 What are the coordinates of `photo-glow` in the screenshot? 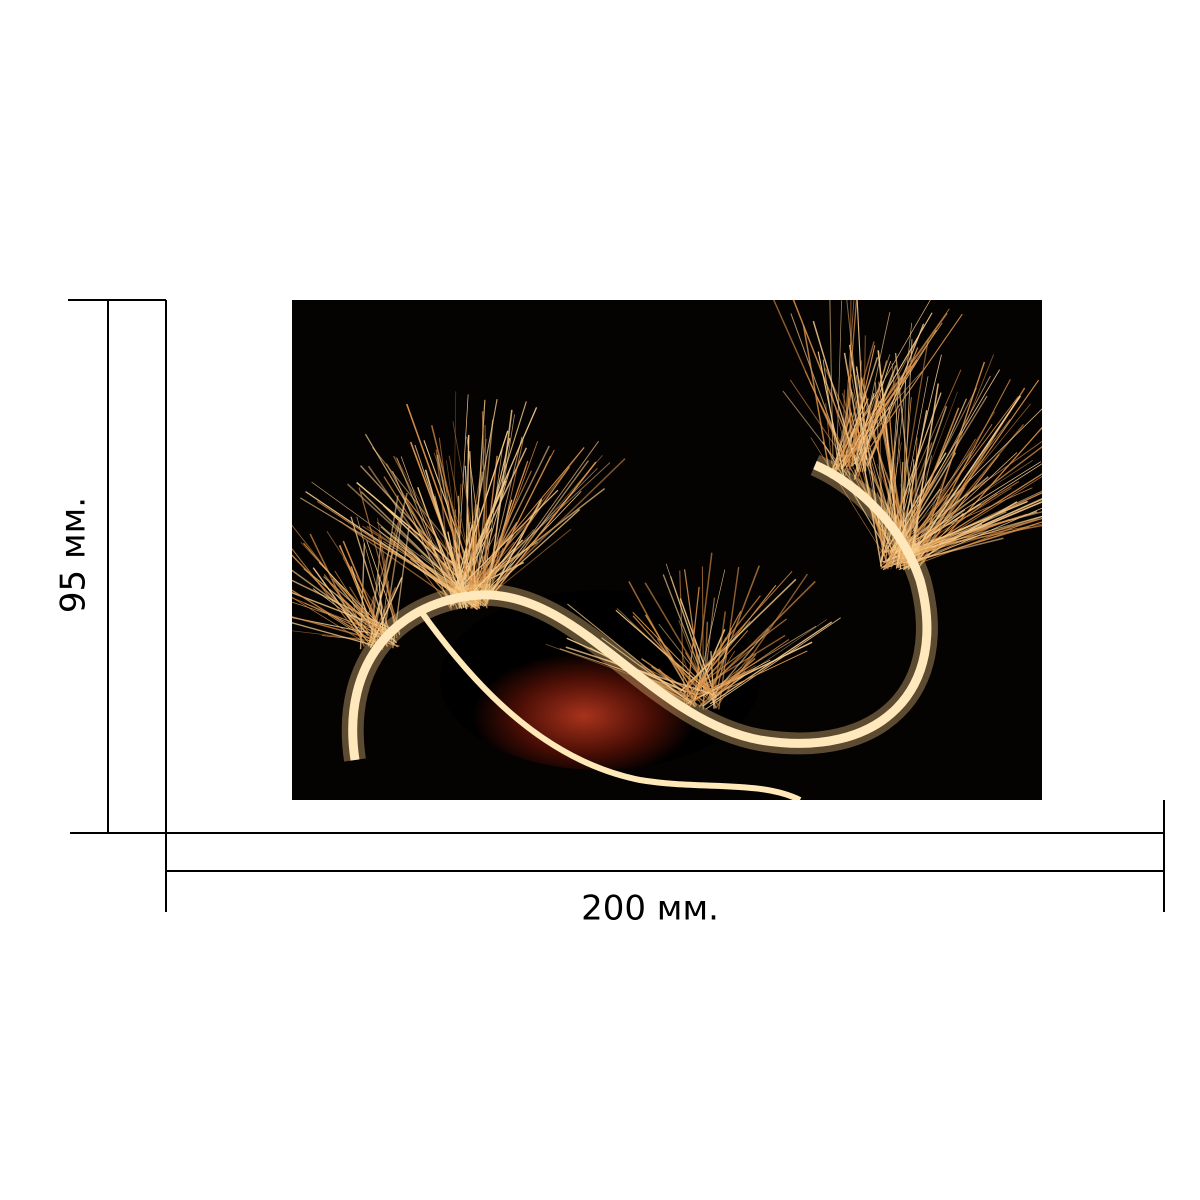 It's located at (600, 680).